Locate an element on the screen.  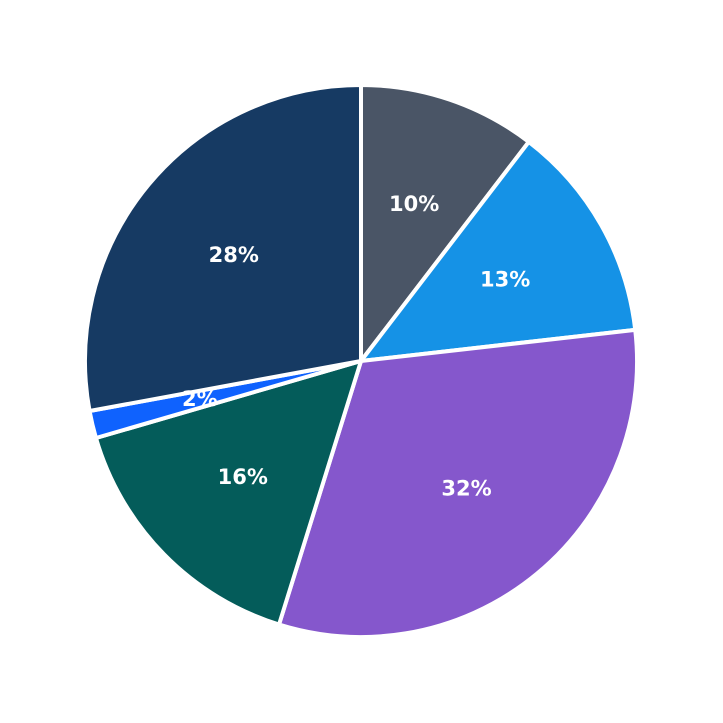
slice-label: 2% is located at coordinates (200, 399).